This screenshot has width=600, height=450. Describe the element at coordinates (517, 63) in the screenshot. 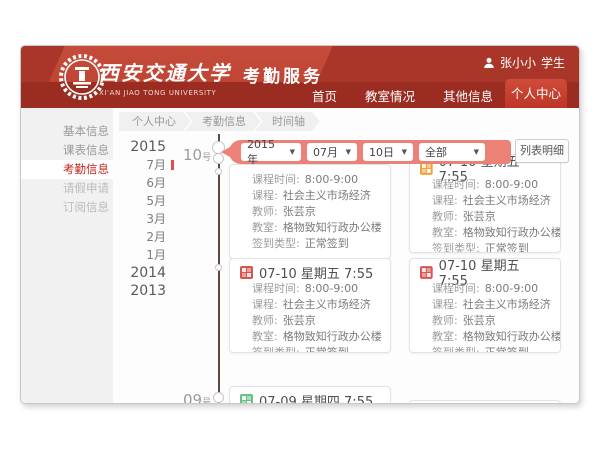

I see `user-name: 张小小` at that location.